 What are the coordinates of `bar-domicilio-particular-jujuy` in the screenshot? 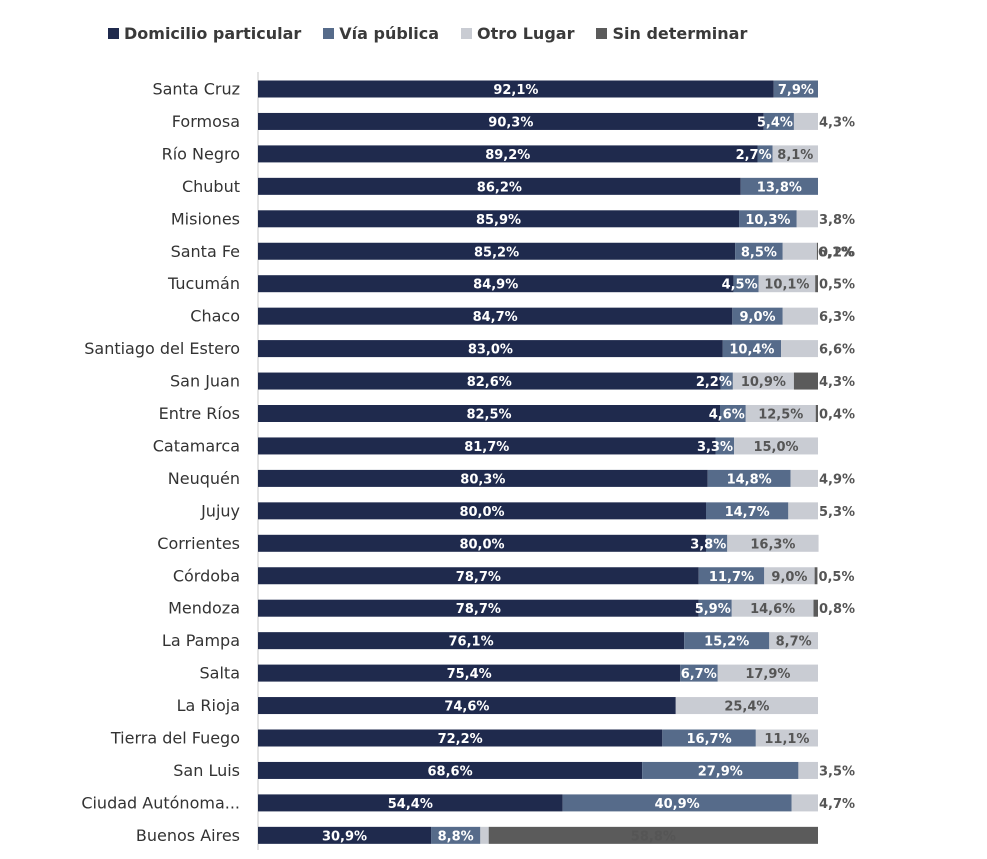 It's located at (482, 511).